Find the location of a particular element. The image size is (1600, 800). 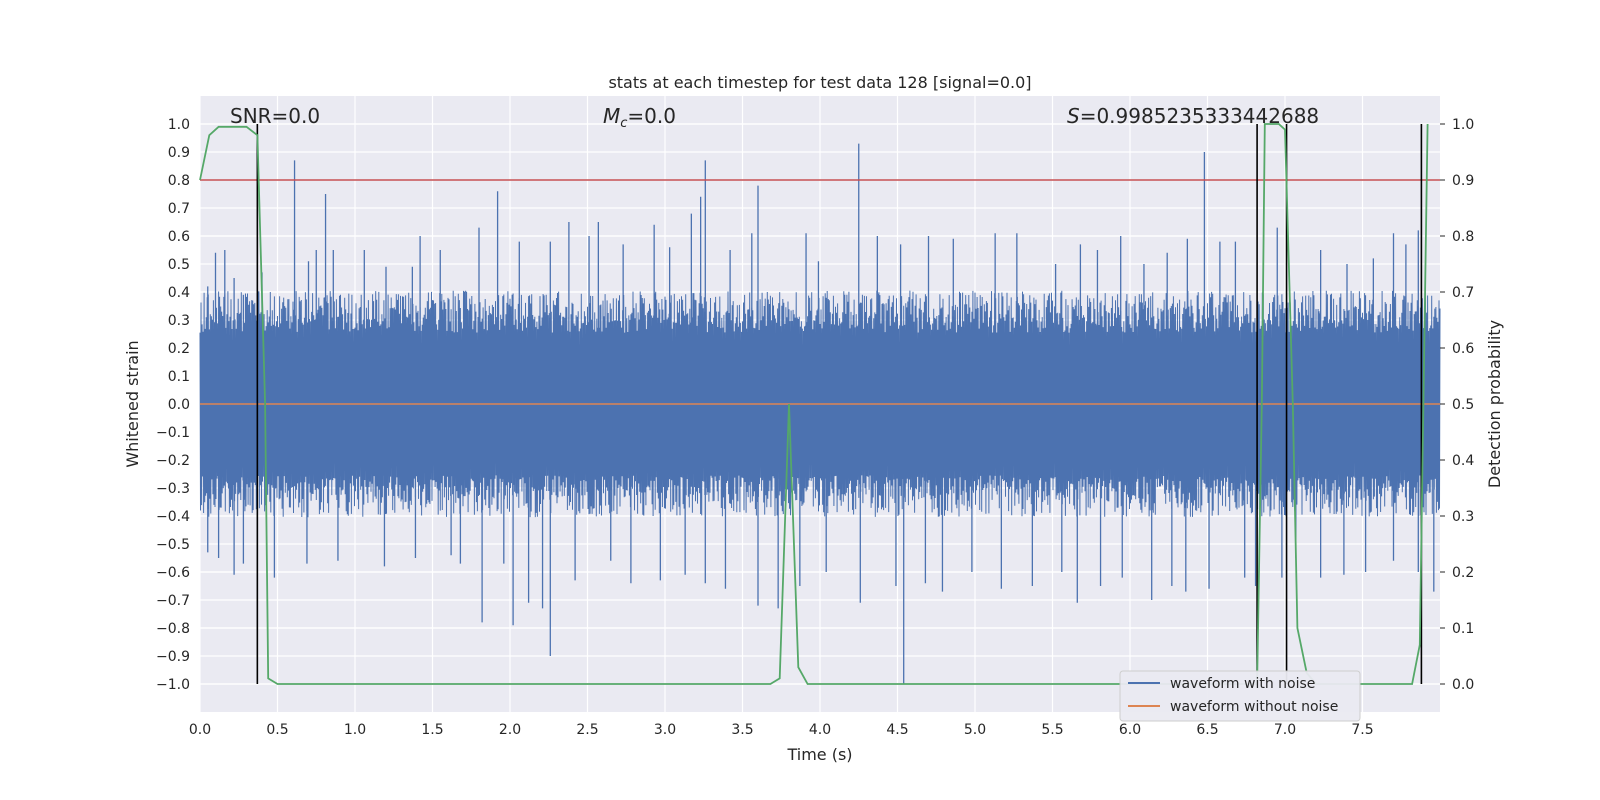

s-symbol: S is located at coordinates (1073, 116).